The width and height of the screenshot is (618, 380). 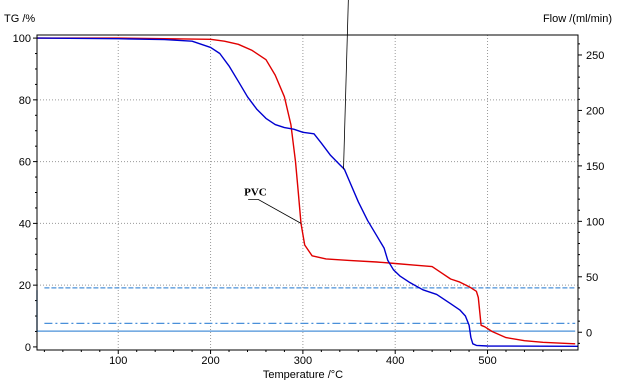 I want to click on left-tick-label-60: 60, so click(x=25, y=163).